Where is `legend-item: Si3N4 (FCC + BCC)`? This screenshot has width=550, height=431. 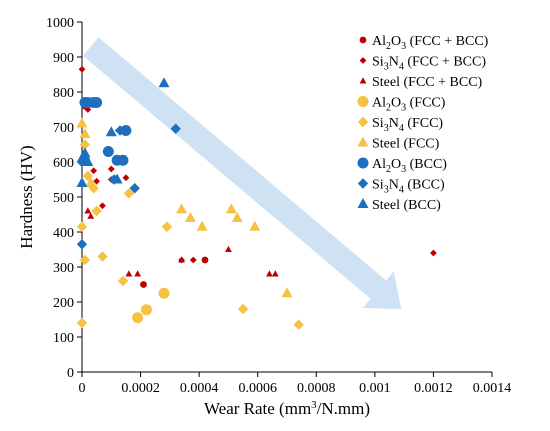 legend-item: Si3N4 (FCC + BCC) is located at coordinates (422, 64).